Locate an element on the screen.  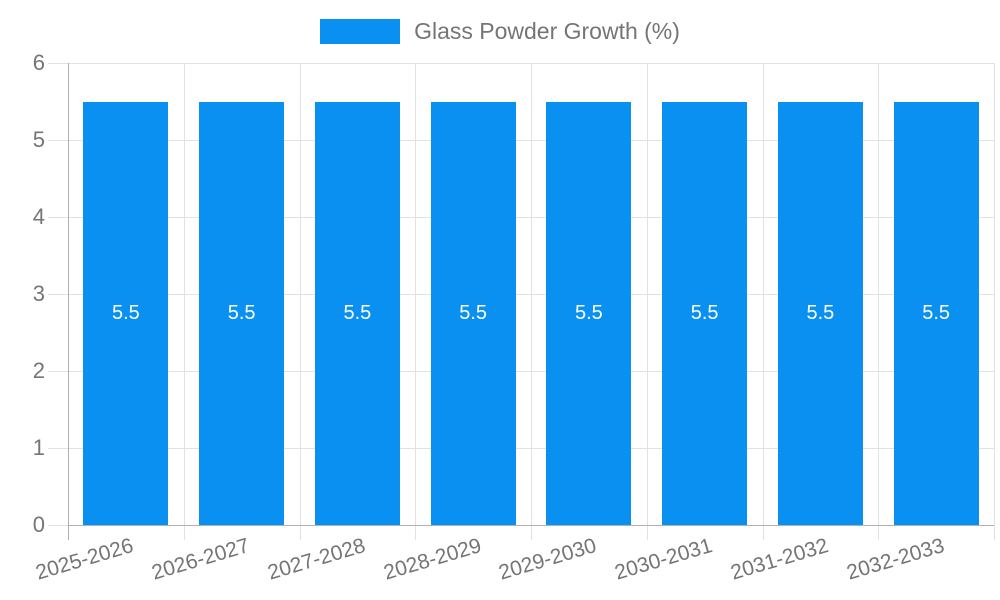
chart-legend: Glass Powder Growth (%) is located at coordinates (500, 31).